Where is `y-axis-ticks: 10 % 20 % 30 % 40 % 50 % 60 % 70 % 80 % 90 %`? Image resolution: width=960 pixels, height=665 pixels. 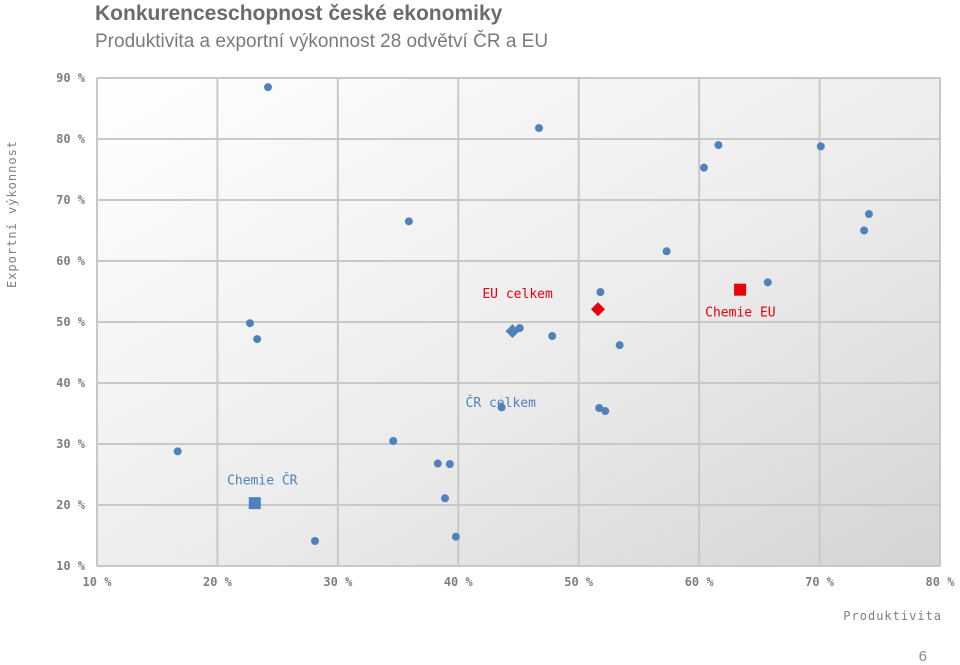 y-axis-ticks: 10 % 20 % 30 % 40 % 50 % 60 % 70 % 80 % 90 % is located at coordinates (71, 322).